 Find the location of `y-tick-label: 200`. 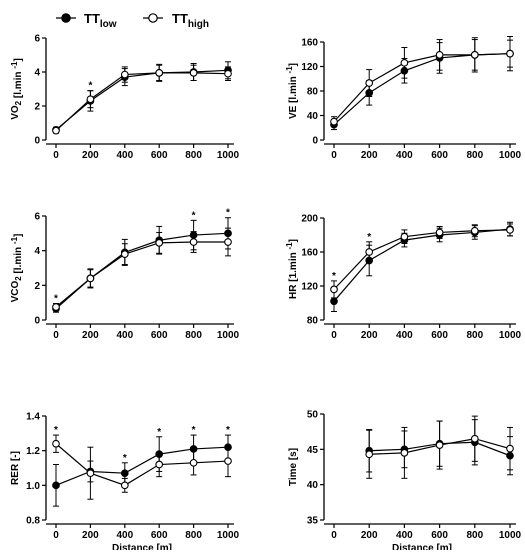

y-tick-label: 200 is located at coordinates (309, 219).